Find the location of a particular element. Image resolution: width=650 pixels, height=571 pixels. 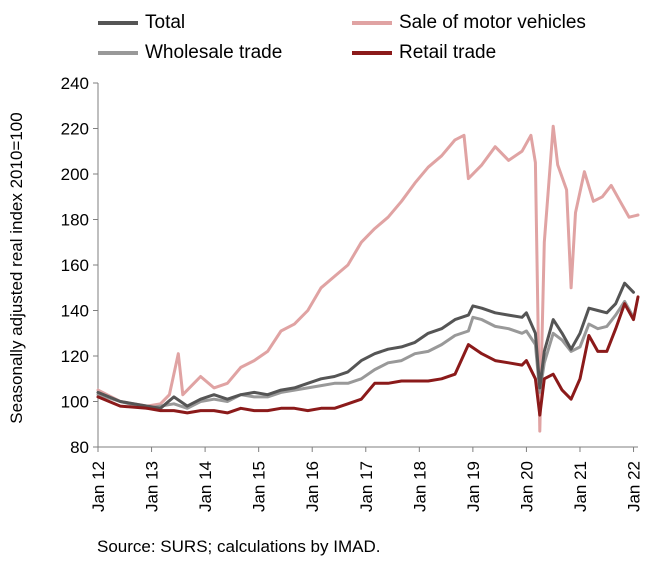

y-tick-label: 80 is located at coordinates (79, 447).